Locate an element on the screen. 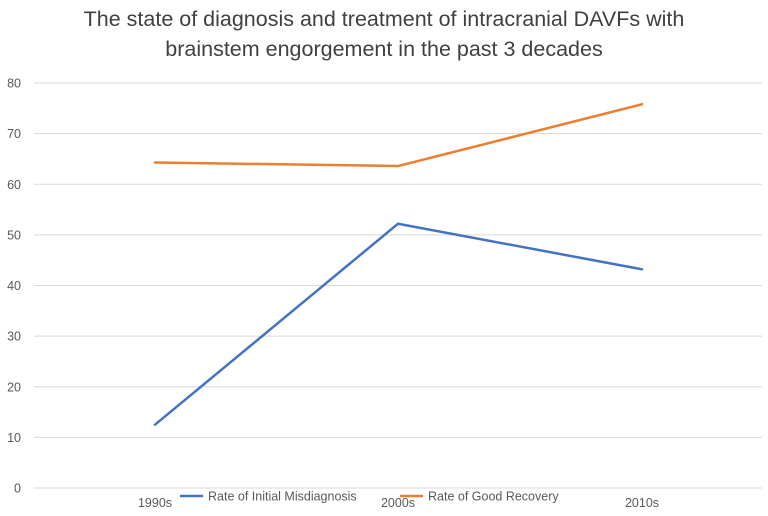  y-tick-label: 50 is located at coordinates (14, 235).